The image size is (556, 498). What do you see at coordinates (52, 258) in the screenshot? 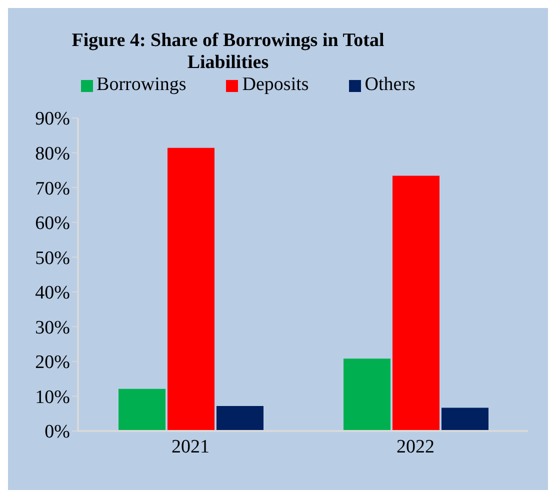
I see `y-tick-label: 50%` at bounding box center [52, 258].